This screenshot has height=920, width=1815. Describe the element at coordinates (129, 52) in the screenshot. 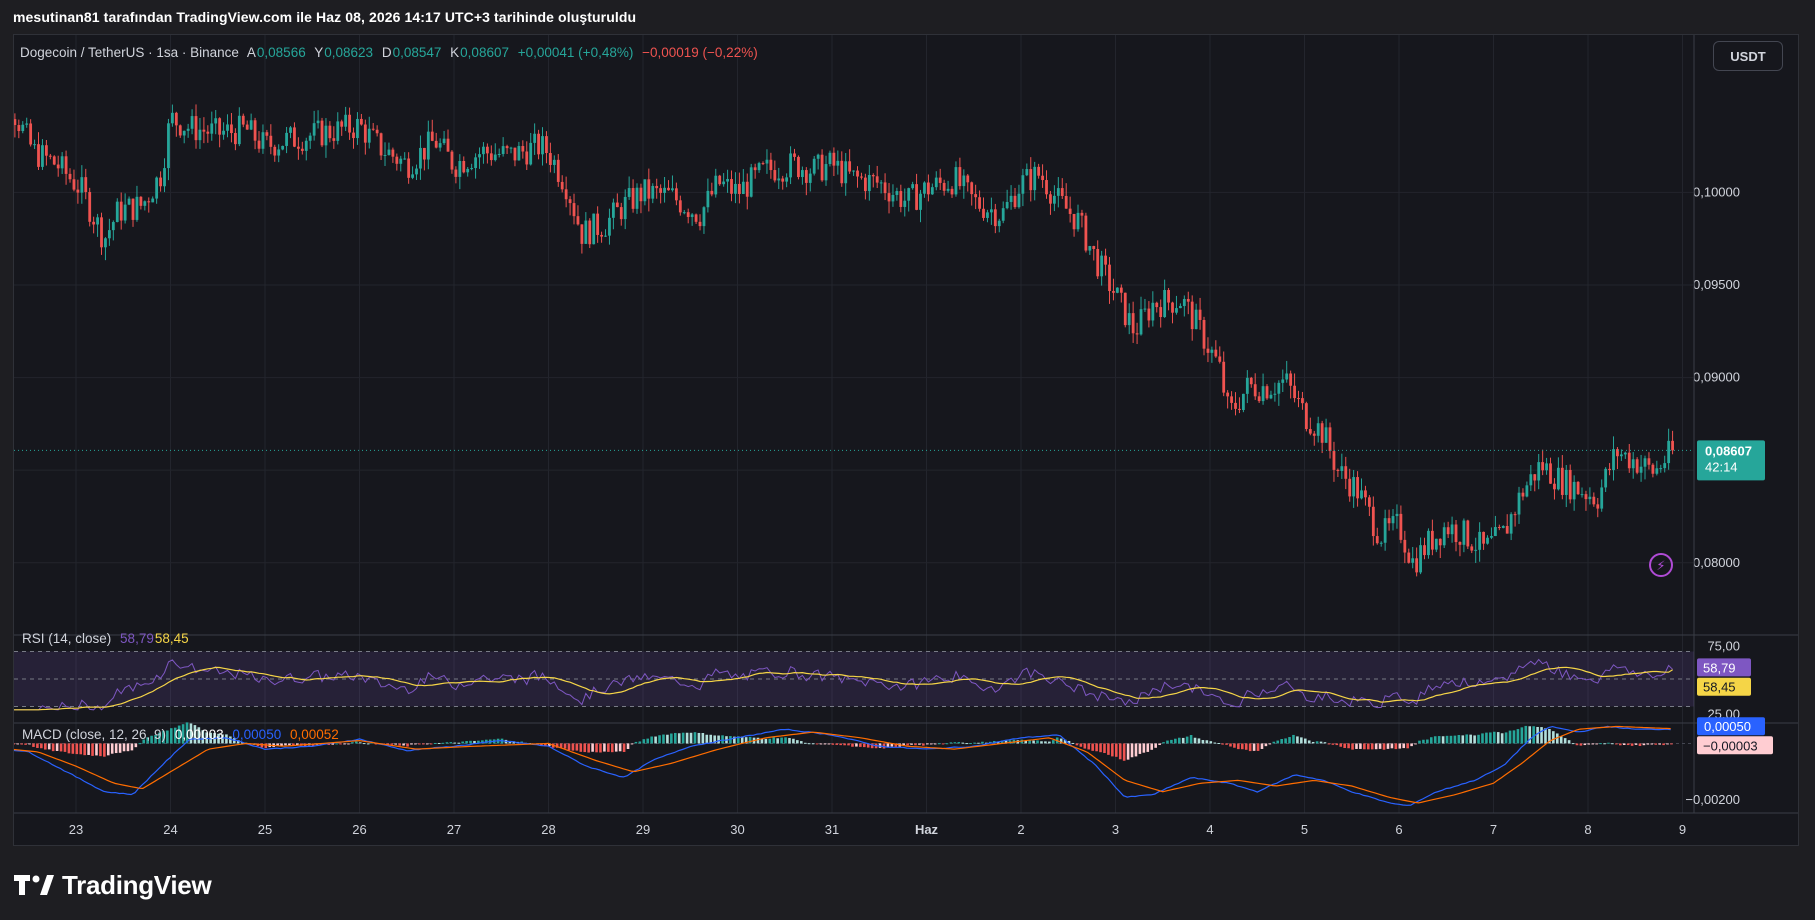

I see `symbol-label: Dogecoin / TetherUS · 1sa · Binance` at that location.